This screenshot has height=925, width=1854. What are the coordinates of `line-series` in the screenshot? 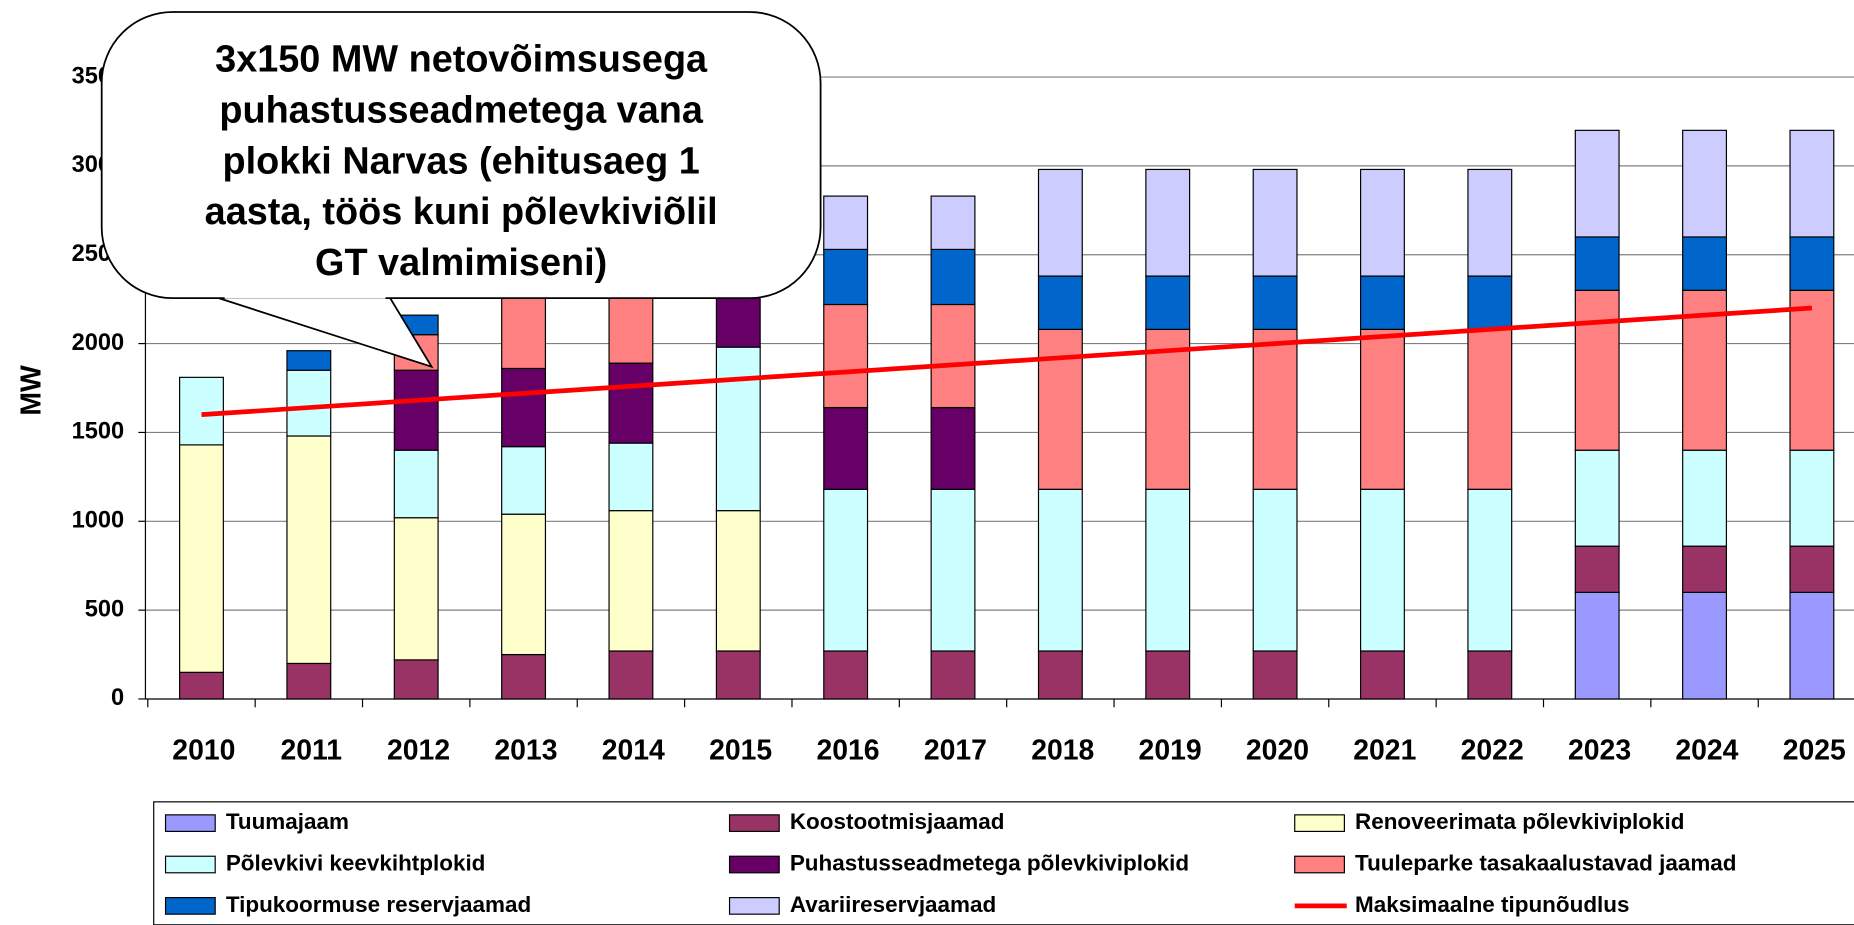 It's located at (1007, 361).